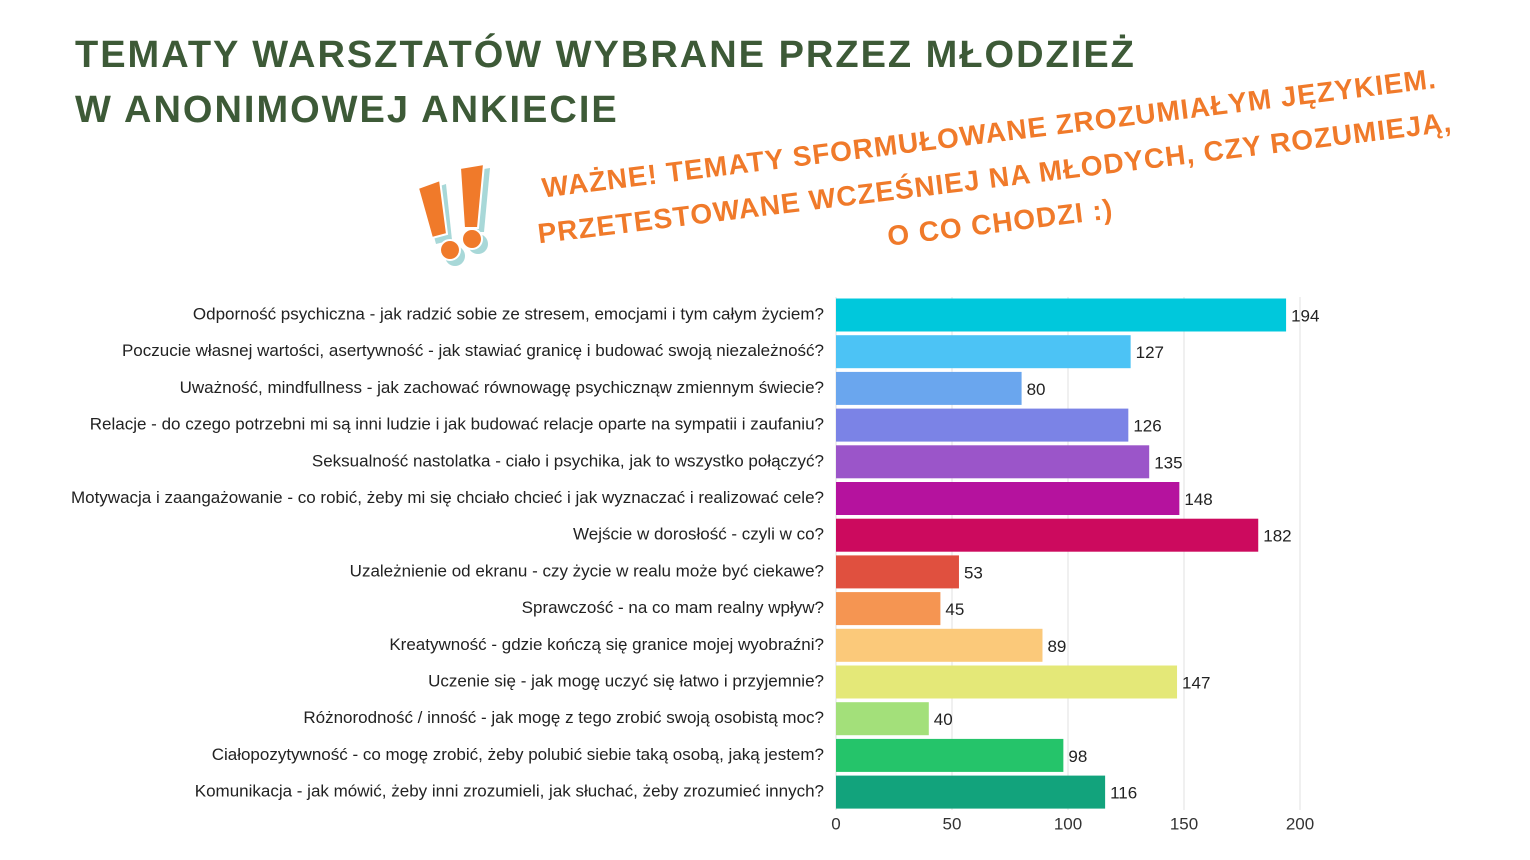  What do you see at coordinates (1056, 646) in the screenshot?
I see `value-label: 89` at bounding box center [1056, 646].